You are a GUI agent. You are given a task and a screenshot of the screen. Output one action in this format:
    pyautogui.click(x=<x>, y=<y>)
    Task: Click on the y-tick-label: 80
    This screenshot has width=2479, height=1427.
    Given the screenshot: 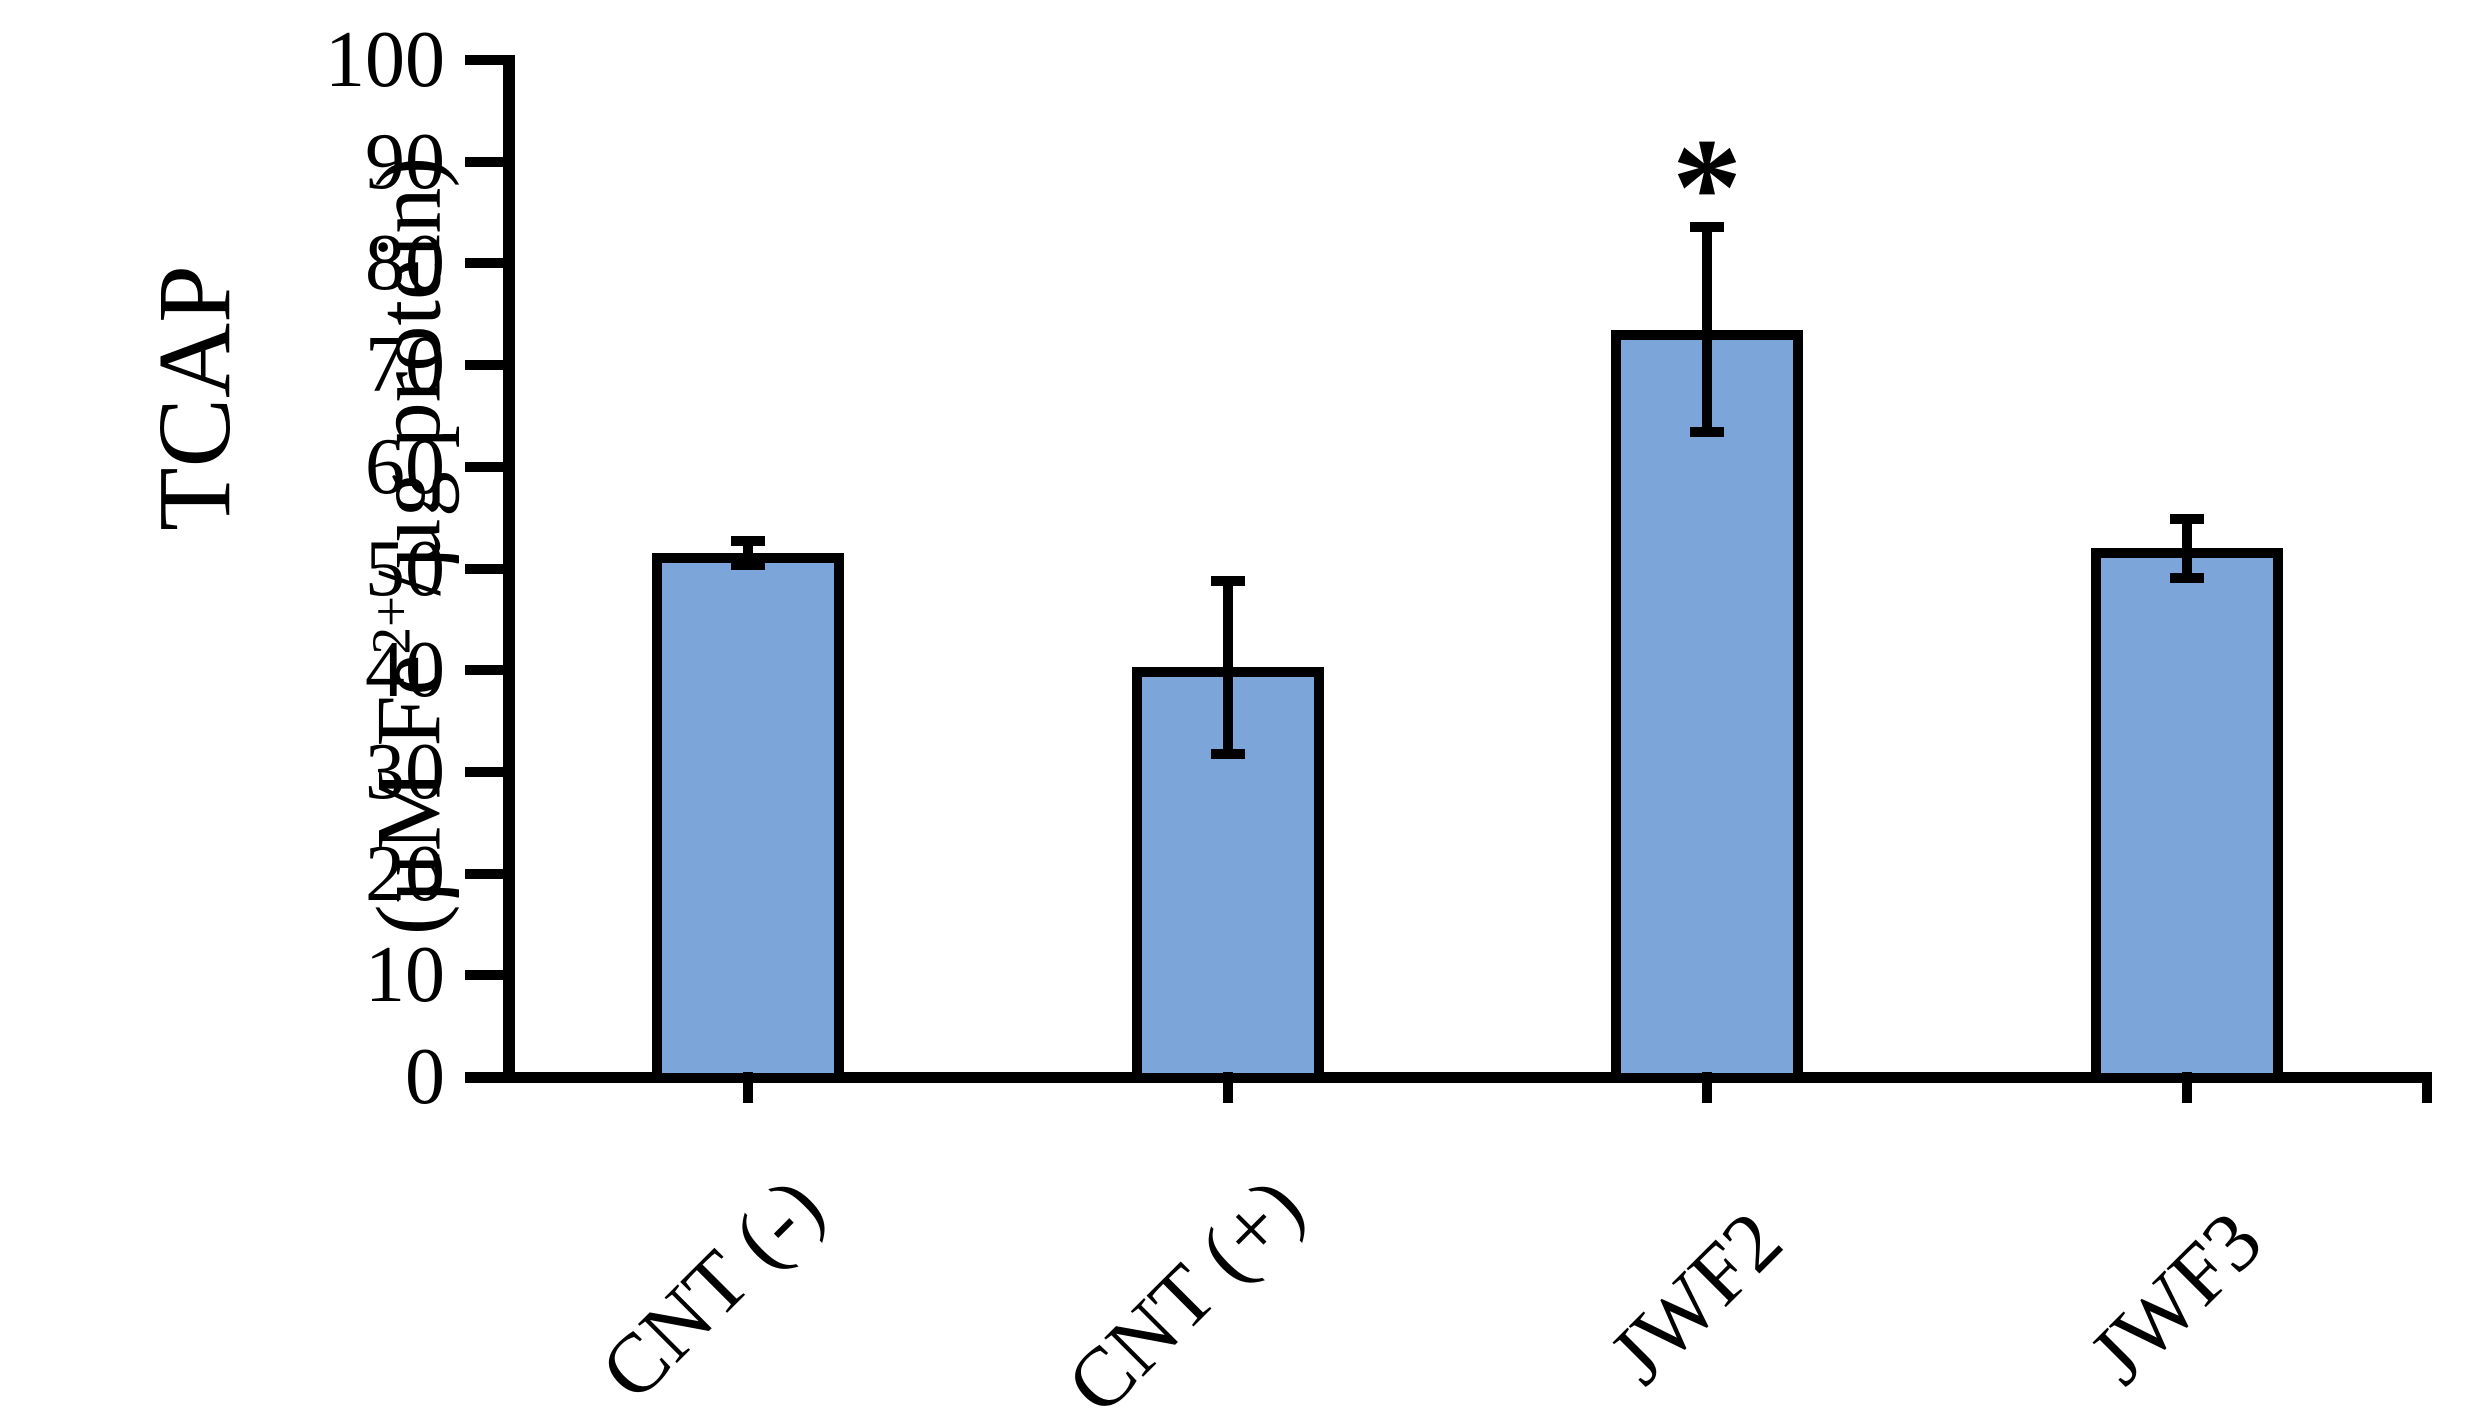 What is the action you would take?
    pyautogui.click(x=405, y=263)
    